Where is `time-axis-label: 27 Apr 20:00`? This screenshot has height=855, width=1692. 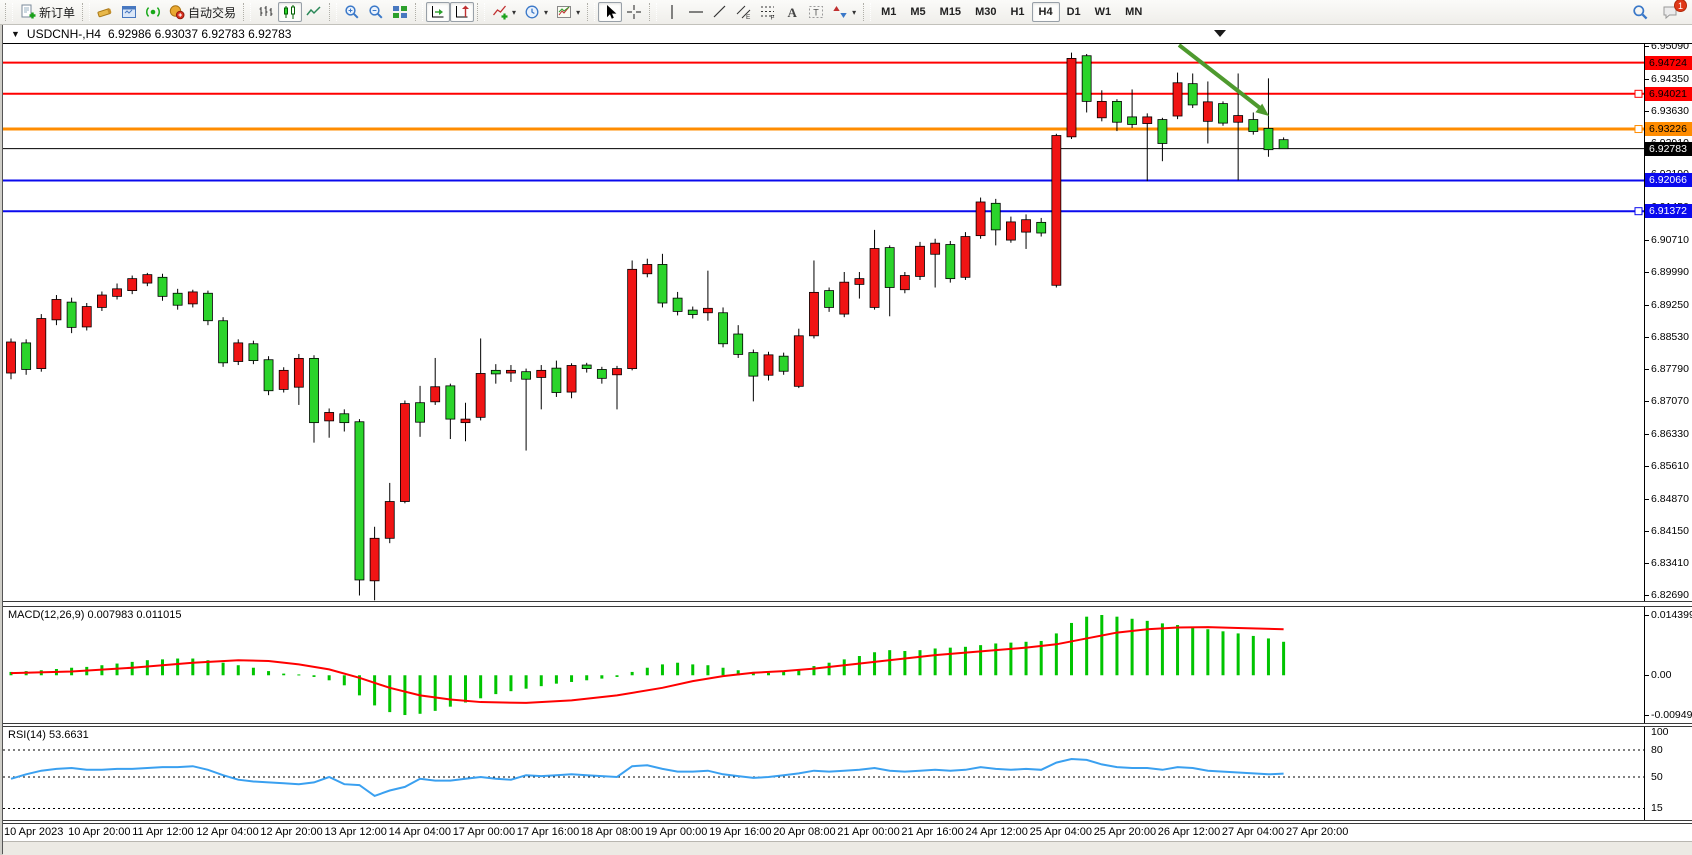
time-axis-label: 27 Apr 20:00 is located at coordinates (1317, 832).